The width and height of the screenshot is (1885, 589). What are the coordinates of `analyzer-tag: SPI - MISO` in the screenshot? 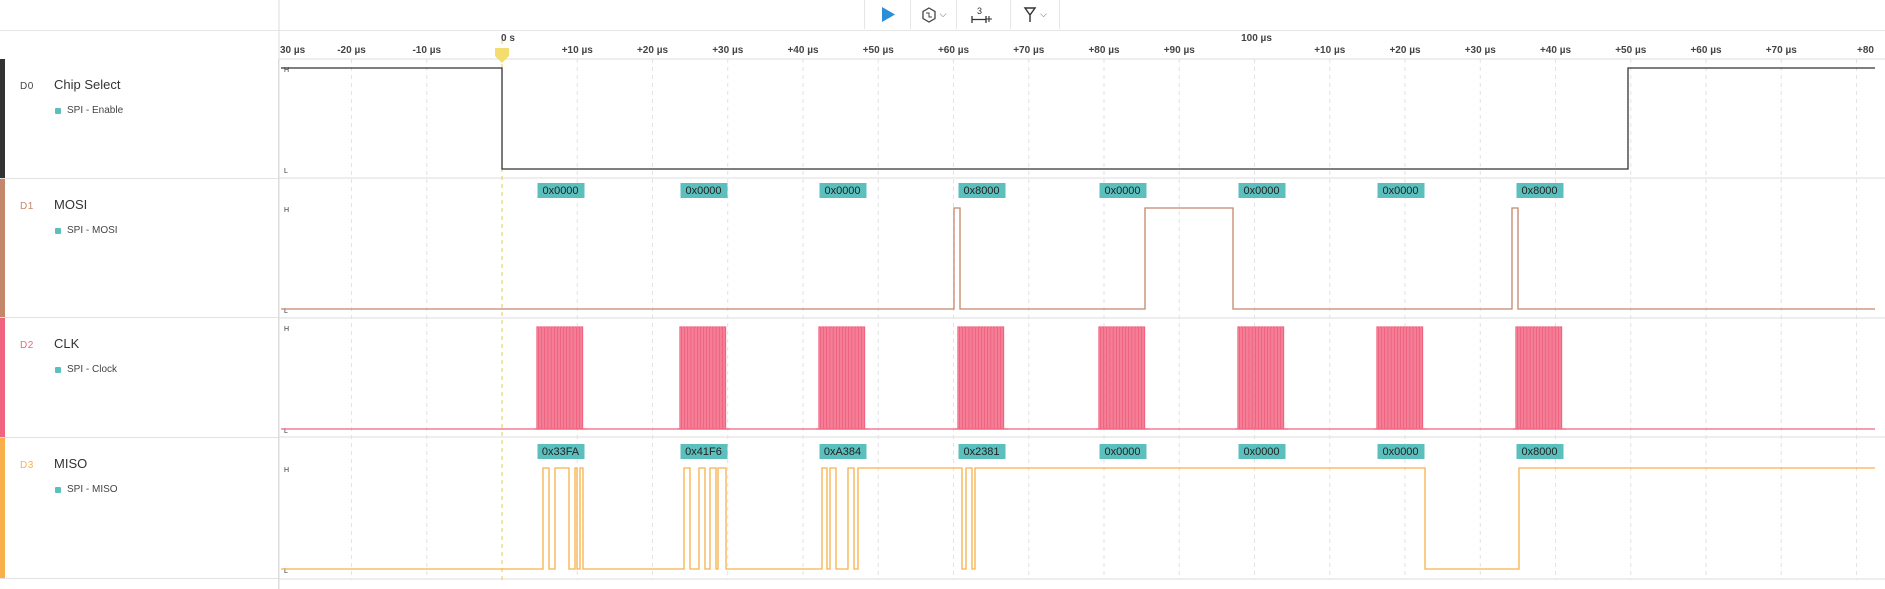 It's located at (86, 489).